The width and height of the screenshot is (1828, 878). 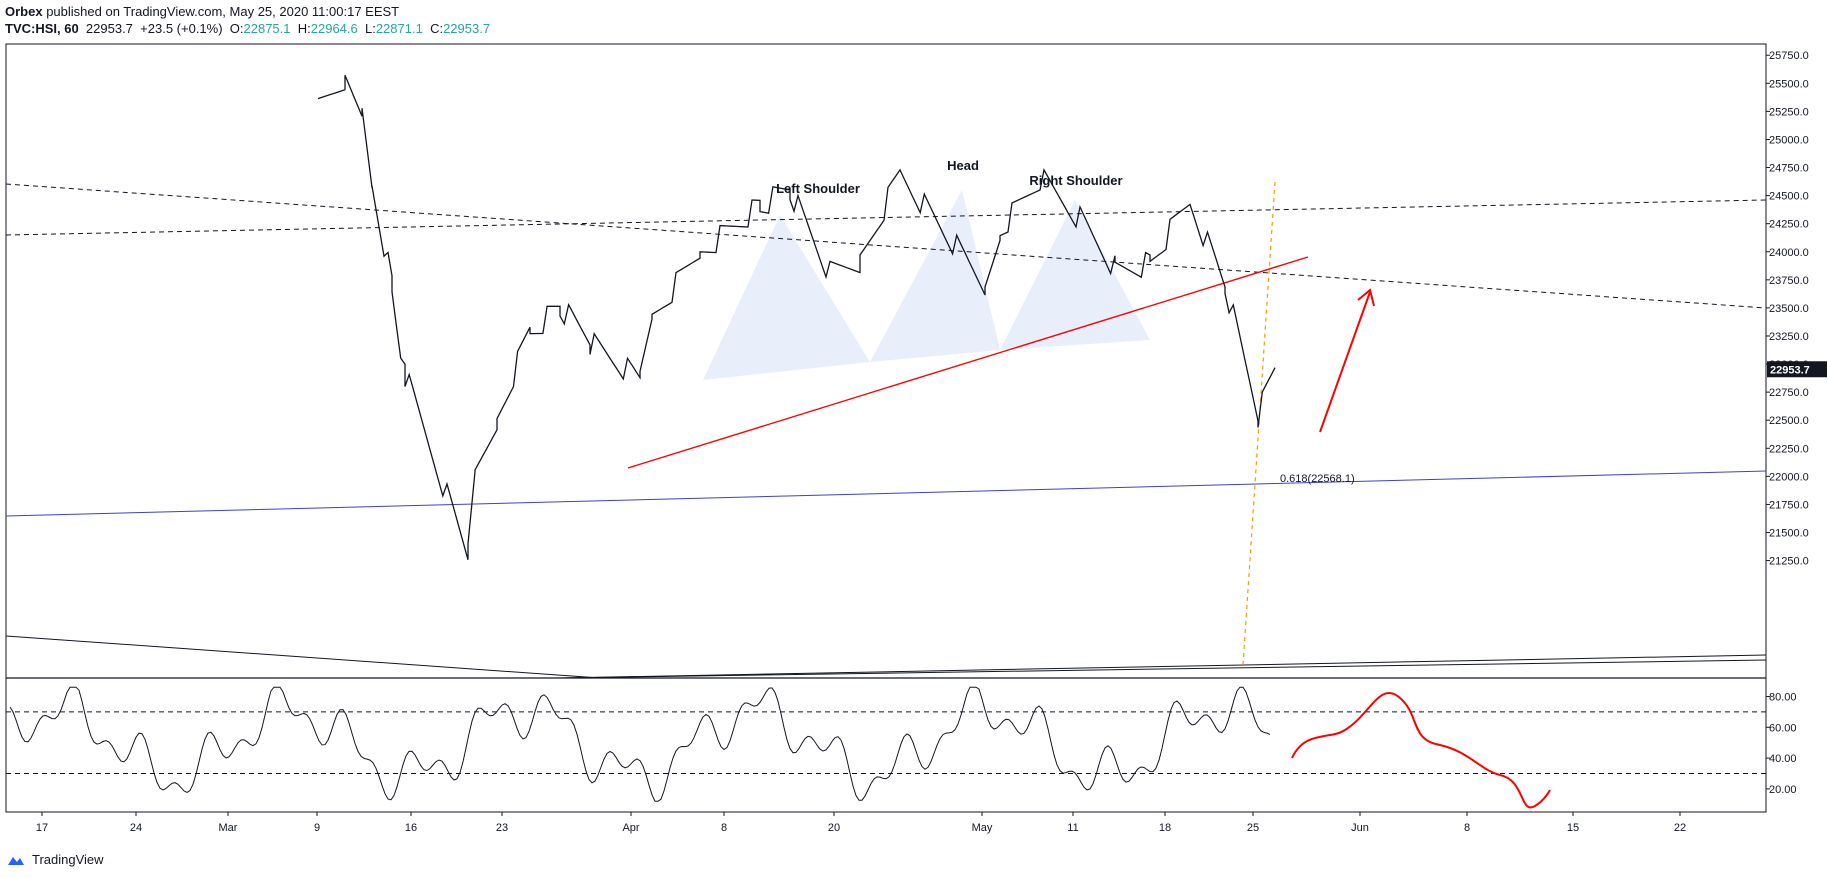 I want to click on fib-line, so click(x=886, y=493).